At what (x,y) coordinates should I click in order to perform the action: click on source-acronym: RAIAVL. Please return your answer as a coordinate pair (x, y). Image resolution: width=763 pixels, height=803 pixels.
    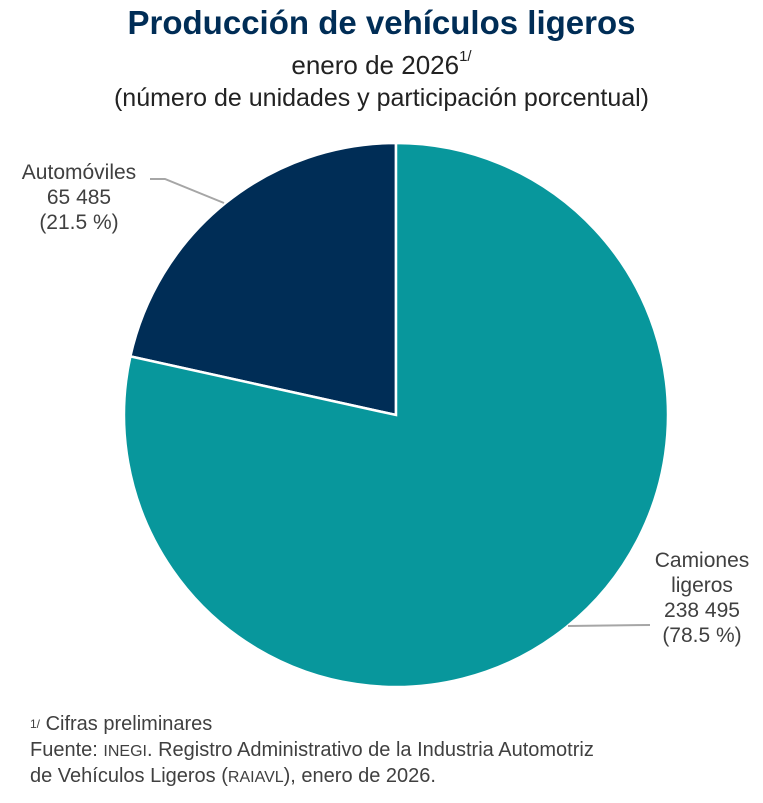
    Looking at the image, I should click on (255, 777).